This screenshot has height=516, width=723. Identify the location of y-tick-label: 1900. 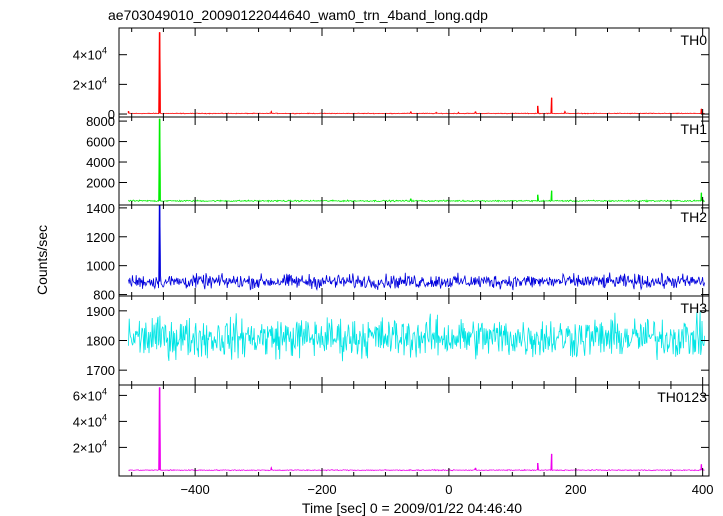
(100, 311).